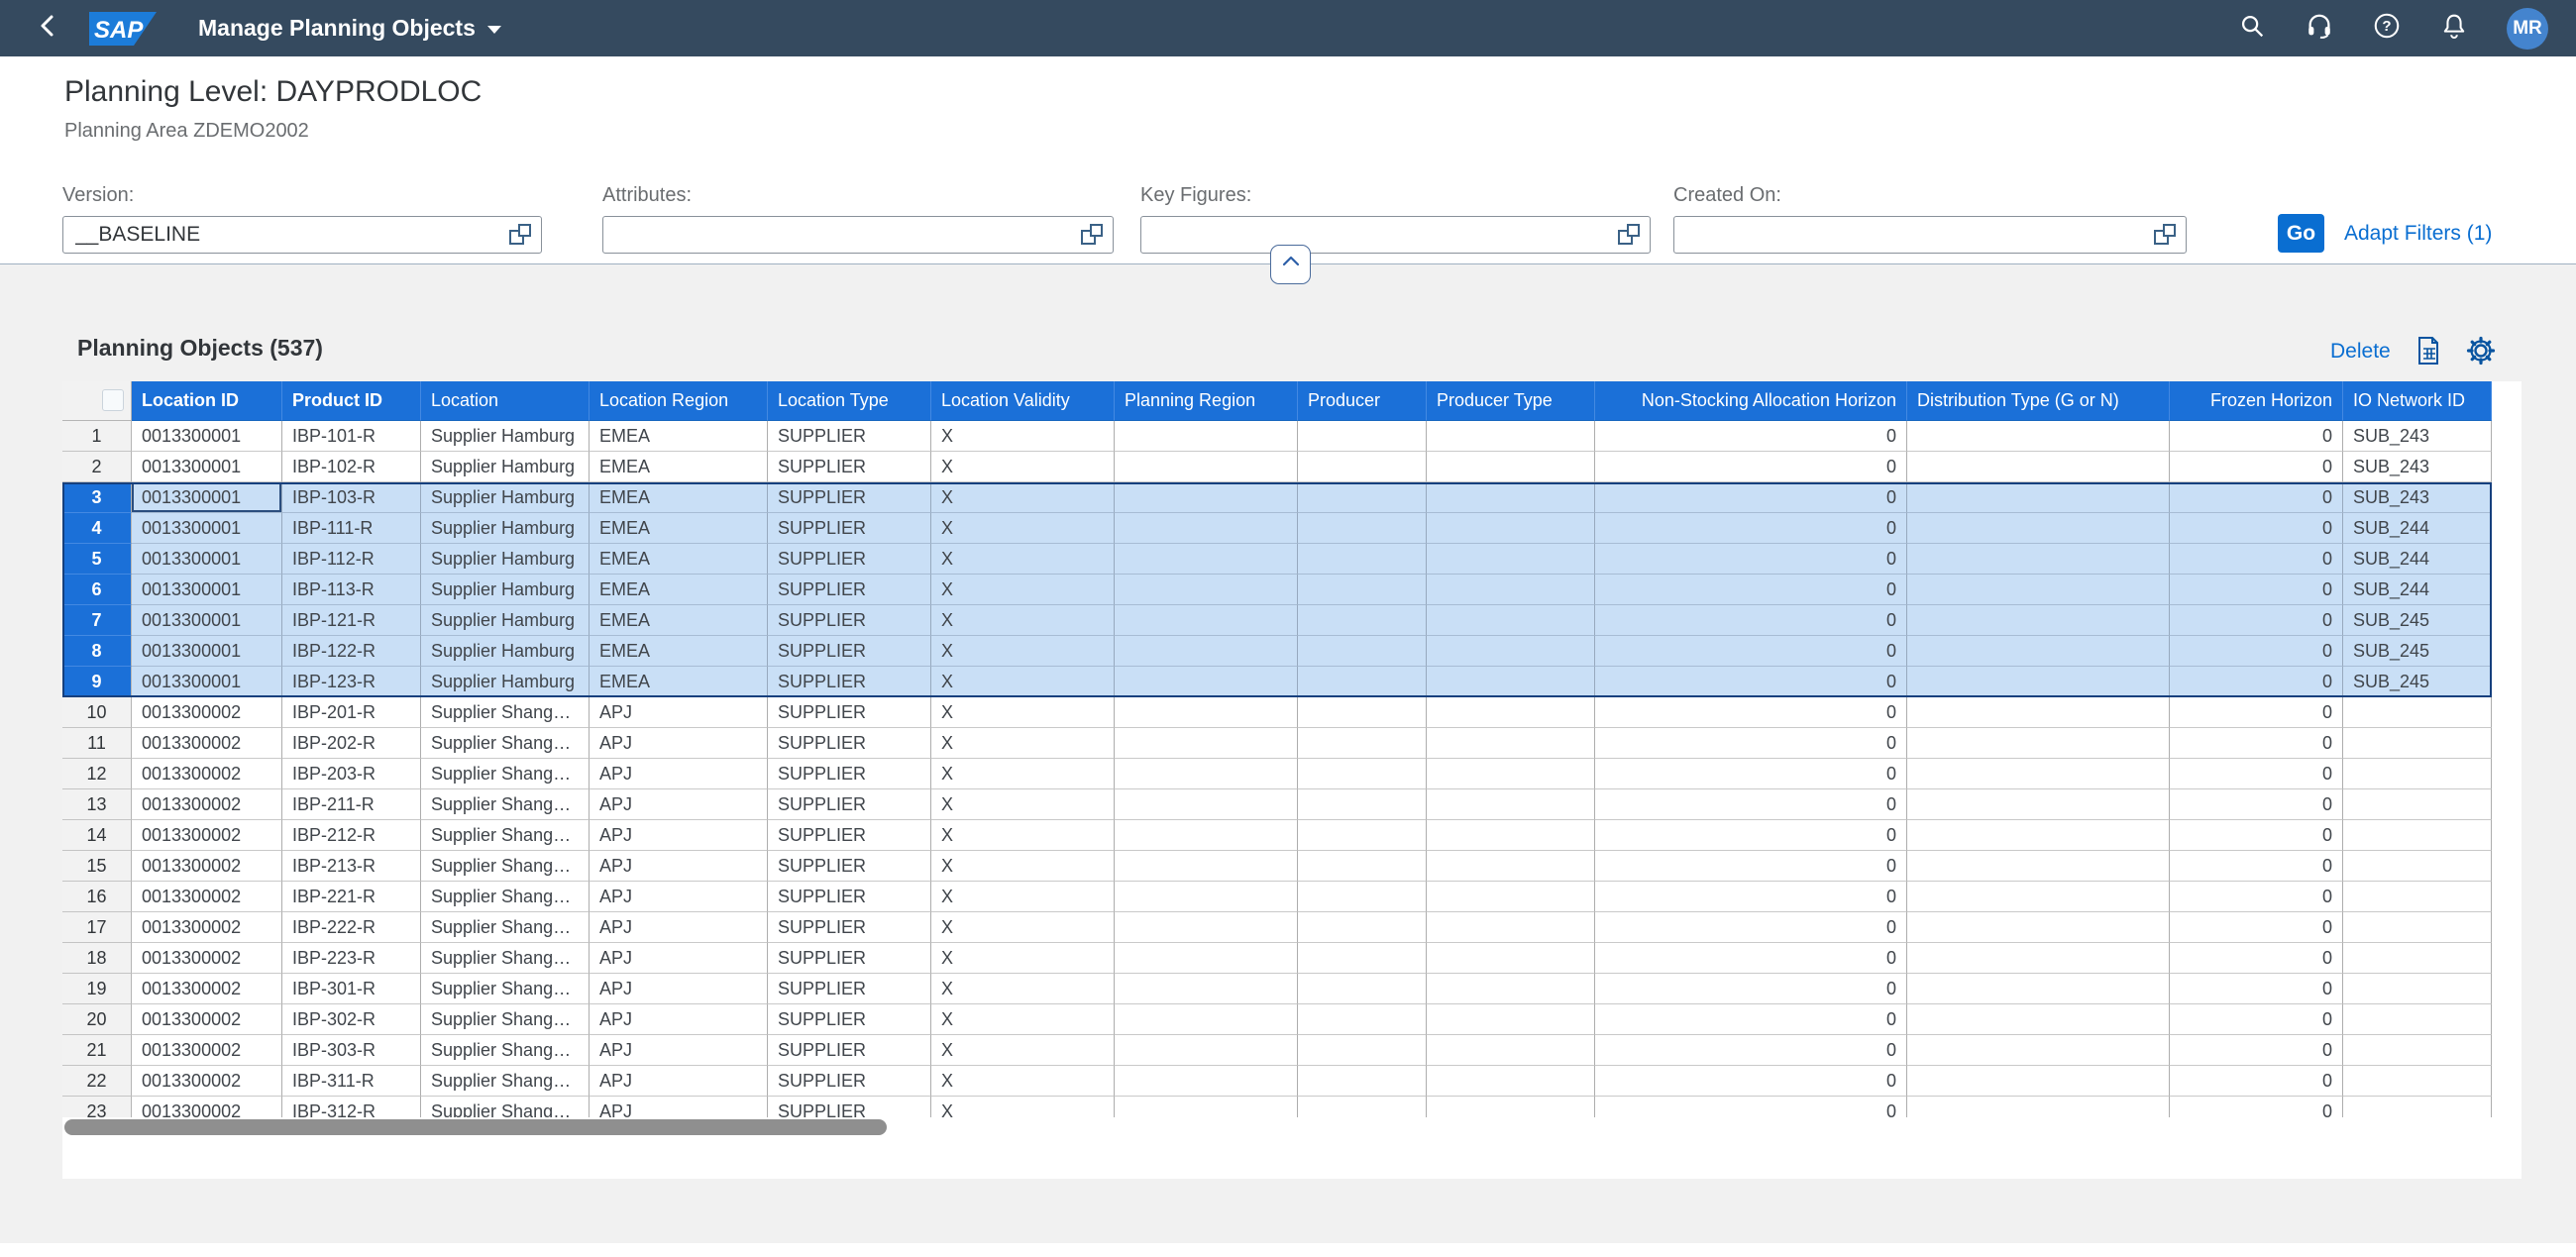 The image size is (2576, 1257). I want to click on column-header-location-region: Location Region, so click(679, 401).